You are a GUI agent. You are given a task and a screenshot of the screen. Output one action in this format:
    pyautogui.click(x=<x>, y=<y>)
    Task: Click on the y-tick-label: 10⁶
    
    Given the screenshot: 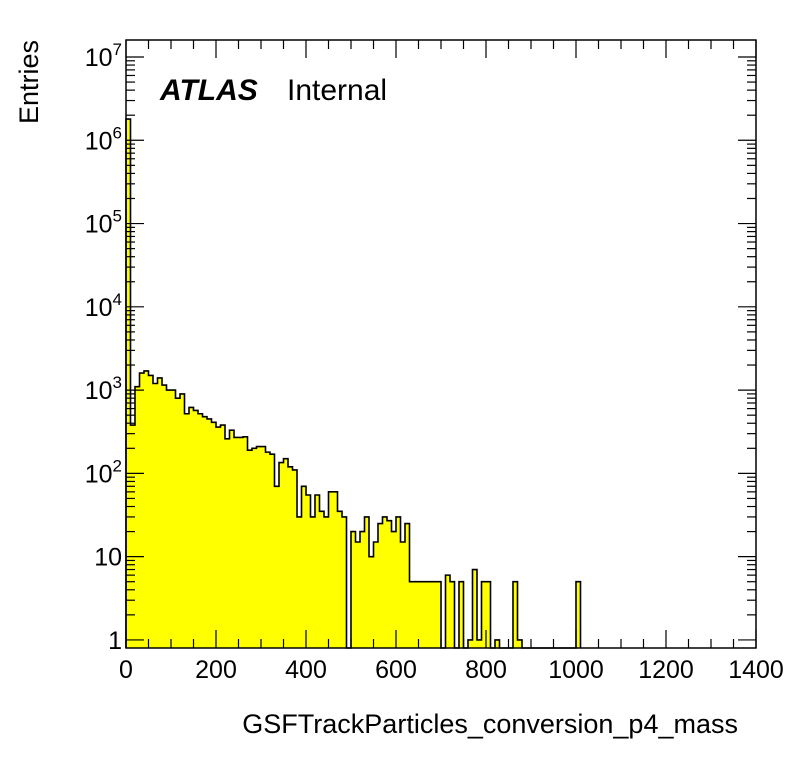 What is the action you would take?
    pyautogui.click(x=103, y=139)
    